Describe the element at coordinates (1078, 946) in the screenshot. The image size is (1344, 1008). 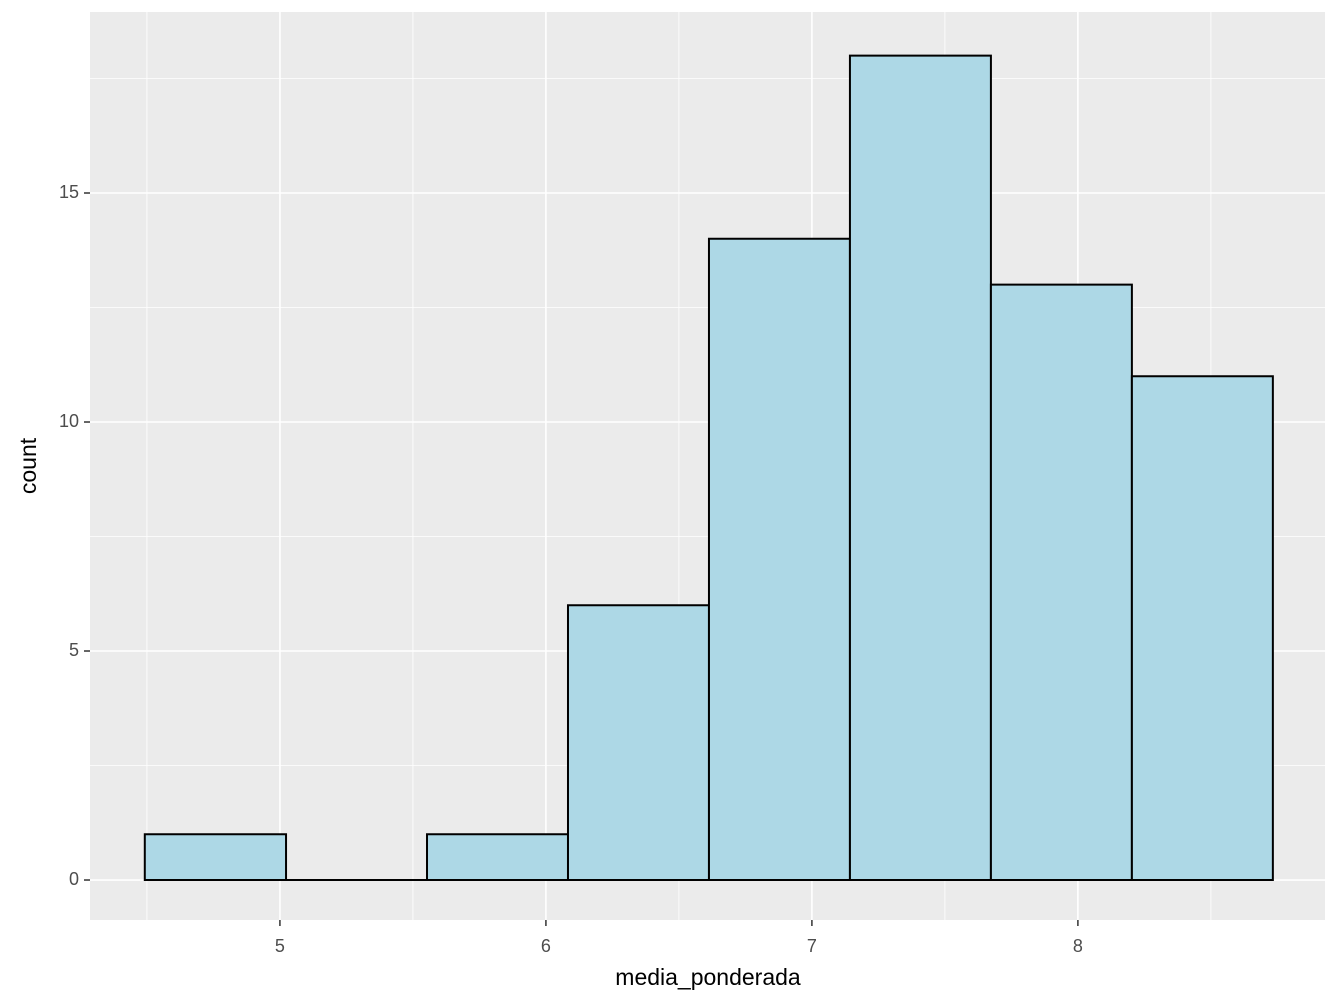
I see `x-tick-label: 8` at that location.